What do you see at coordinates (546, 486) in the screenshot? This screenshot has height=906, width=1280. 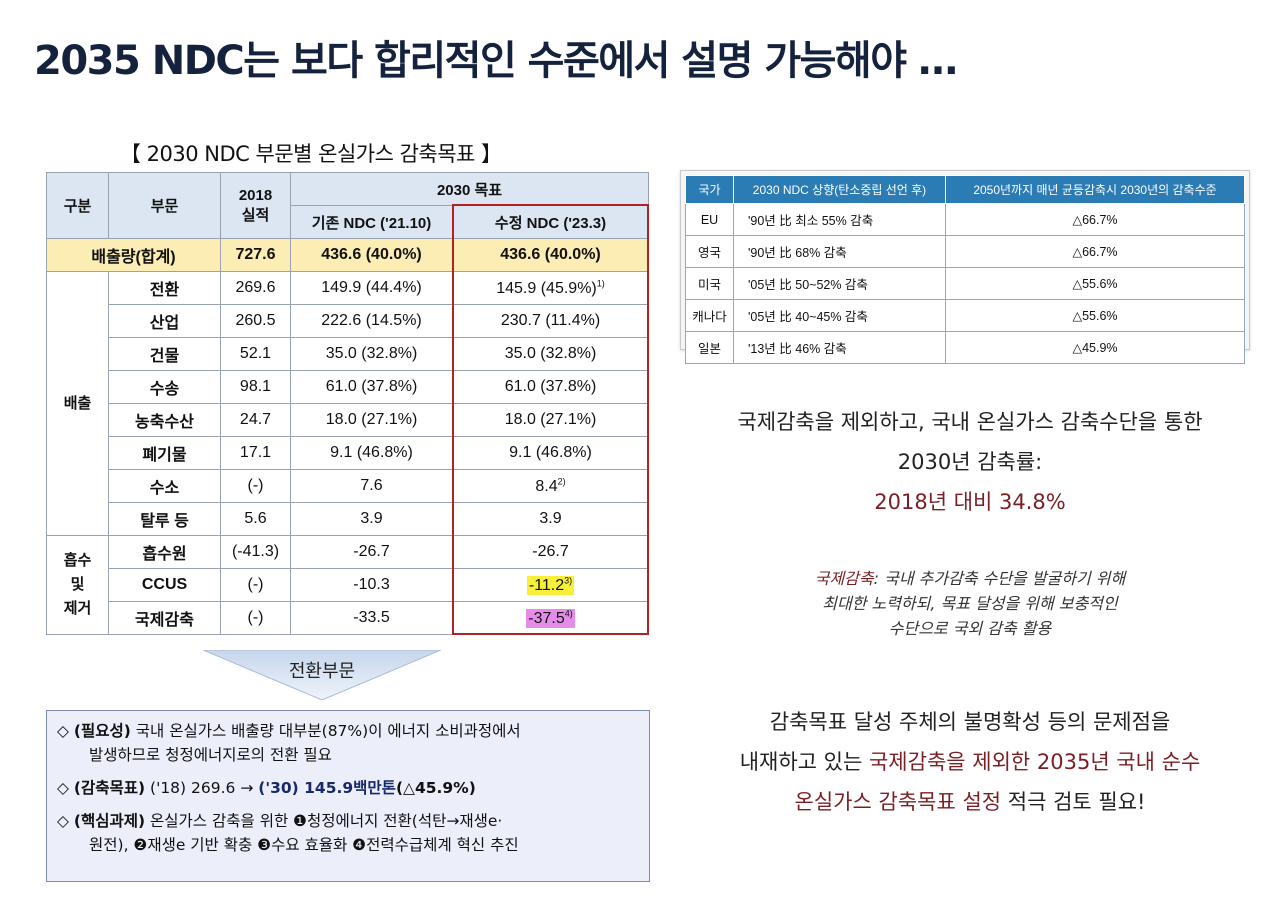 I see `revised-value: 8.4` at bounding box center [546, 486].